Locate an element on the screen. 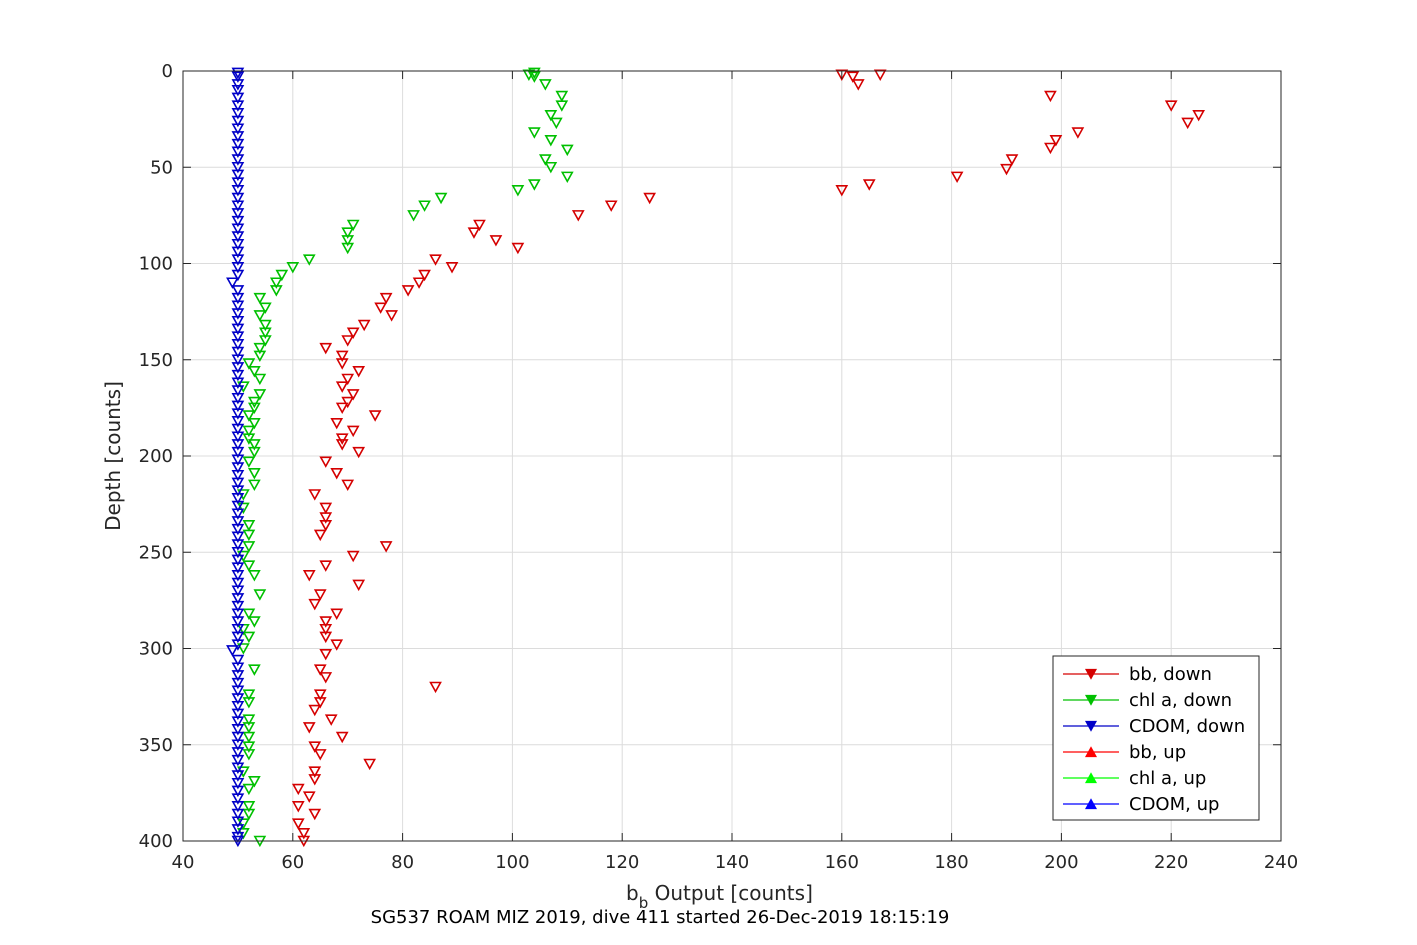  legend-label: chl a, down is located at coordinates (1180, 700).